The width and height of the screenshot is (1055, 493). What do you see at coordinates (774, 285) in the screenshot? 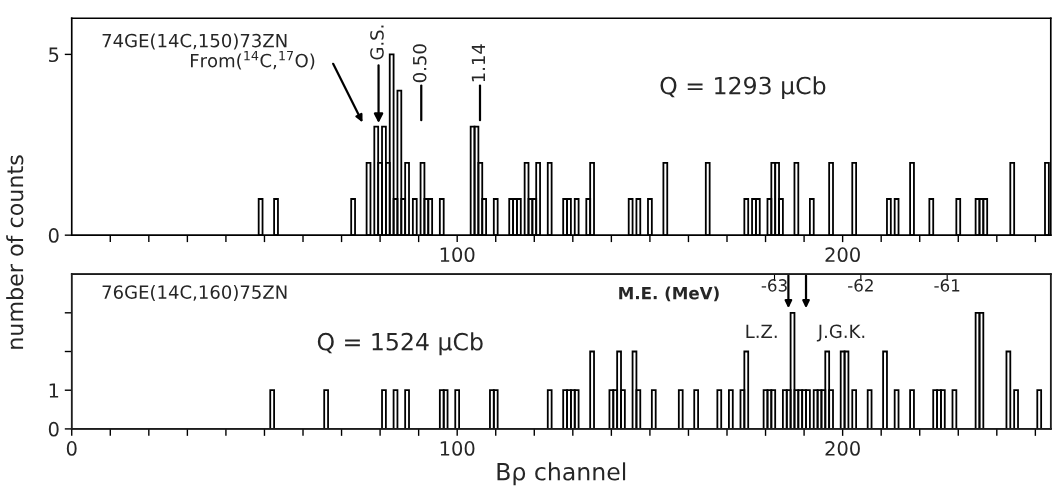
I see `x2-tick-label: -63` at bounding box center [774, 285].